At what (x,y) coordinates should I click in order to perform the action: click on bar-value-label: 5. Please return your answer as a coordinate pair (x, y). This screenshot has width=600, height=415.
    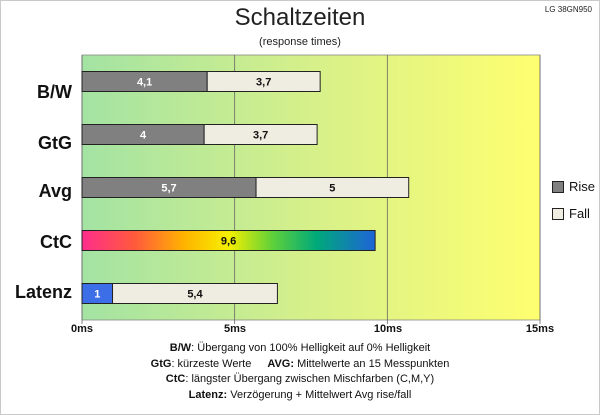
    Looking at the image, I should click on (332, 189).